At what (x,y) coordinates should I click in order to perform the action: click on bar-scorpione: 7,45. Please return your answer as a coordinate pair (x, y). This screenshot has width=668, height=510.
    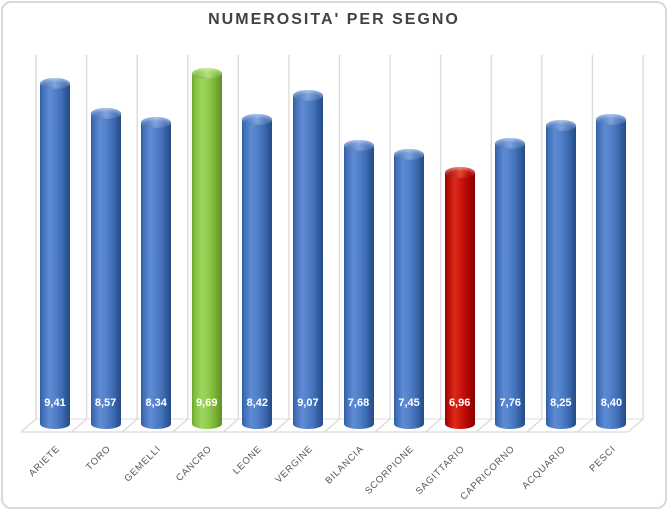
    Looking at the image, I should click on (409, 289).